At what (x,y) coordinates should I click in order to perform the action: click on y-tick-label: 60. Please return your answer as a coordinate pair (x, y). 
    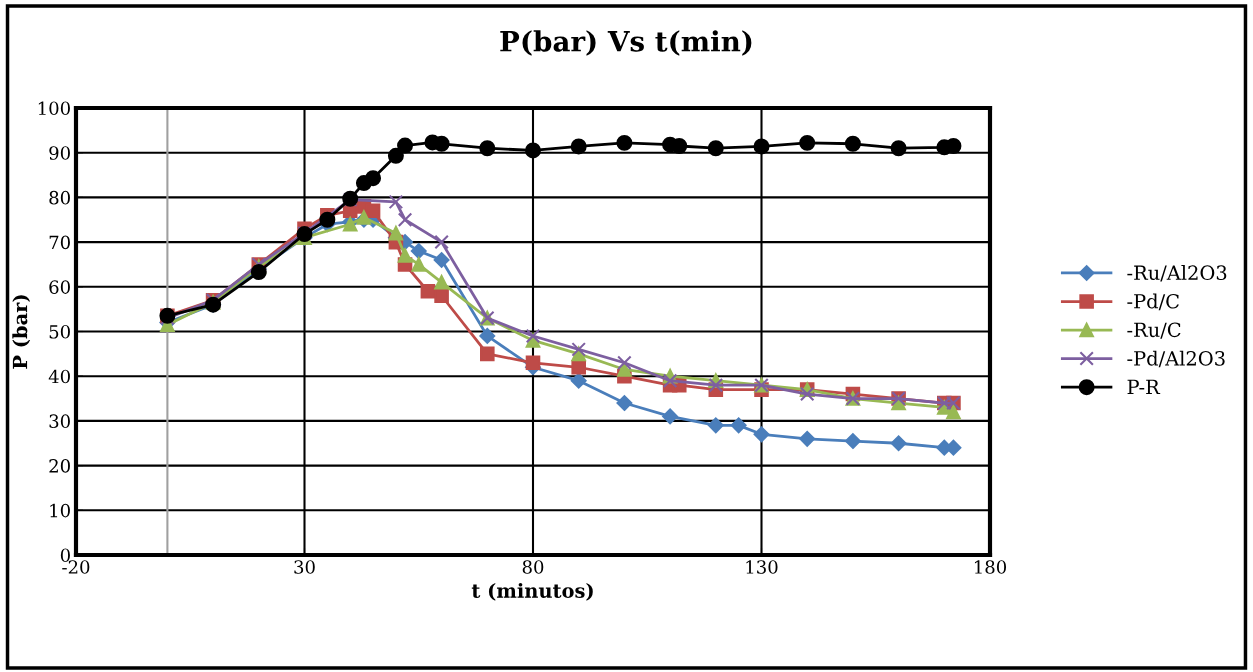
    Looking at the image, I should click on (59, 287).